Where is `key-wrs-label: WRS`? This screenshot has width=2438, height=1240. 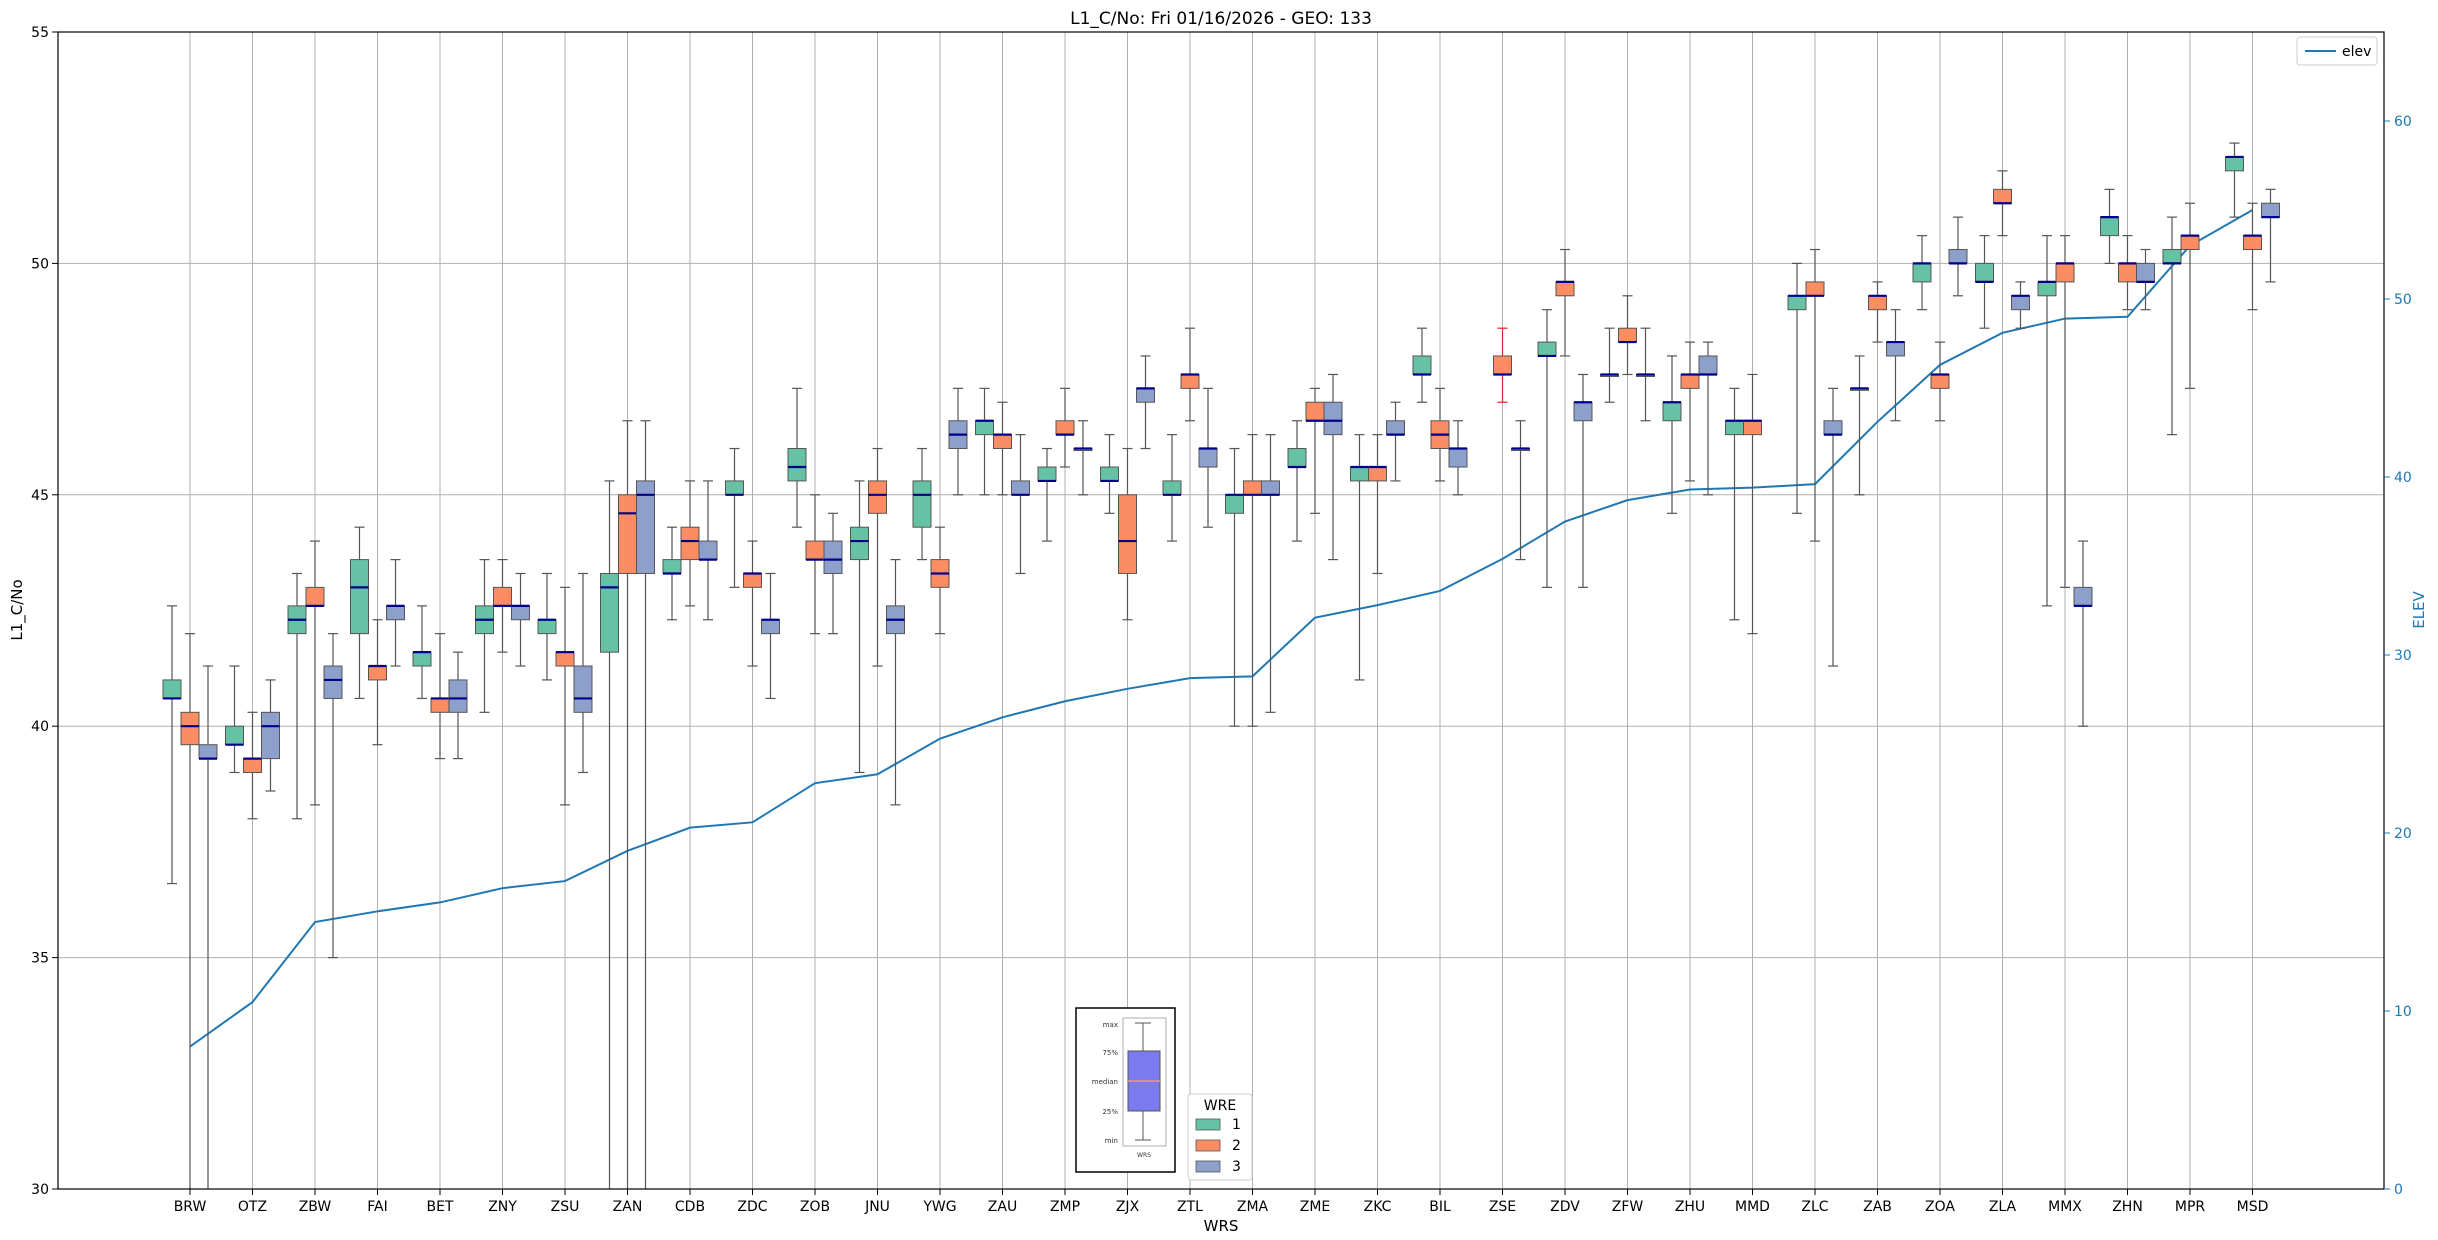 key-wrs-label: WRS is located at coordinates (1144, 1155).